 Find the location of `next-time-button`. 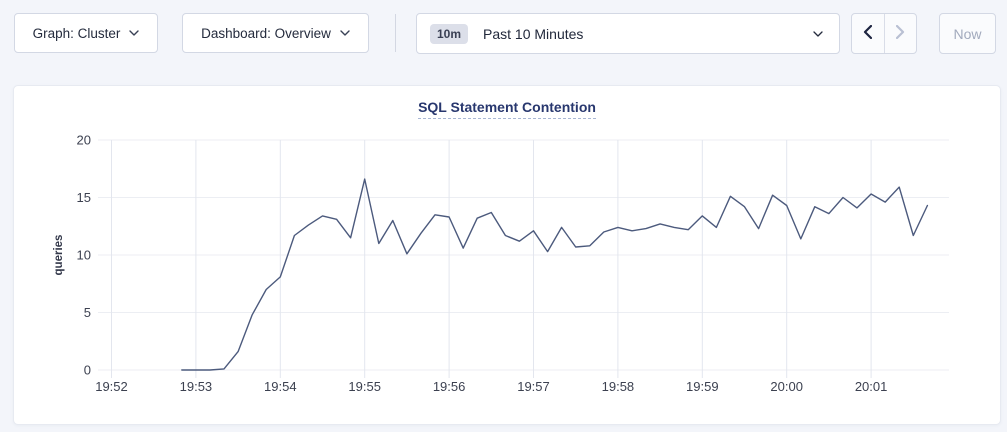

next-time-button is located at coordinates (900, 33).